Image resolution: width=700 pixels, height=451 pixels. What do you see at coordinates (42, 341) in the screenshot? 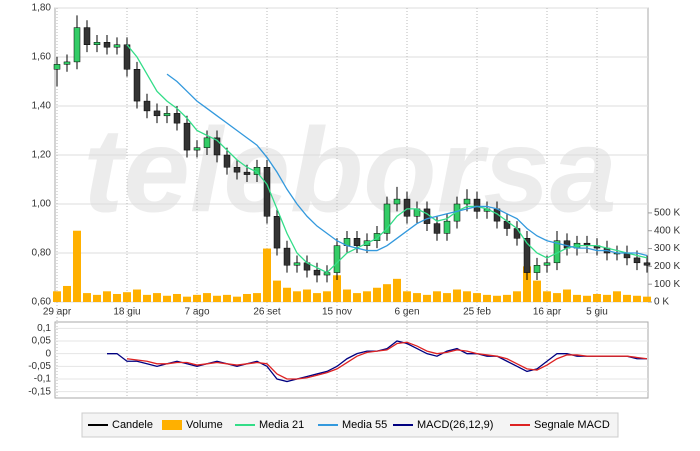
I see `y-tick-label: 0,05` at bounding box center [42, 341].